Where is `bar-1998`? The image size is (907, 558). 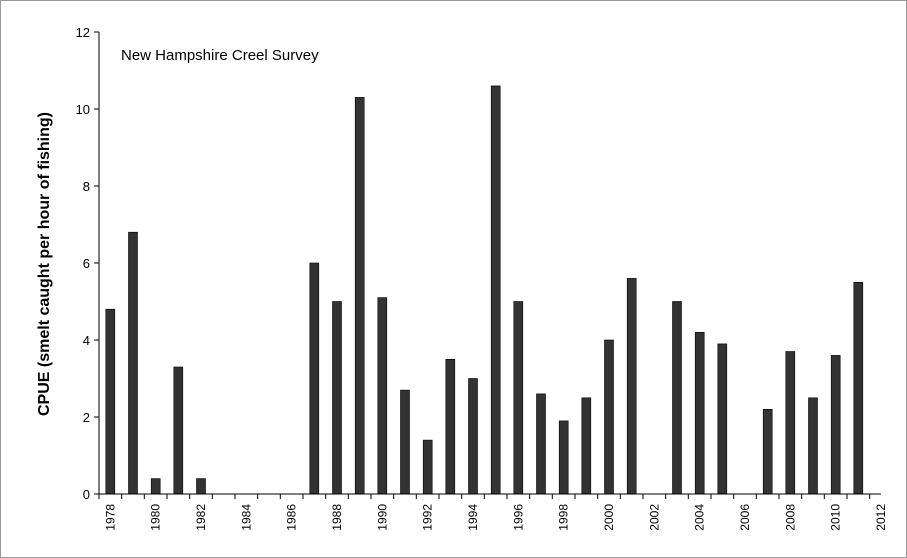
bar-1998 is located at coordinates (563, 457).